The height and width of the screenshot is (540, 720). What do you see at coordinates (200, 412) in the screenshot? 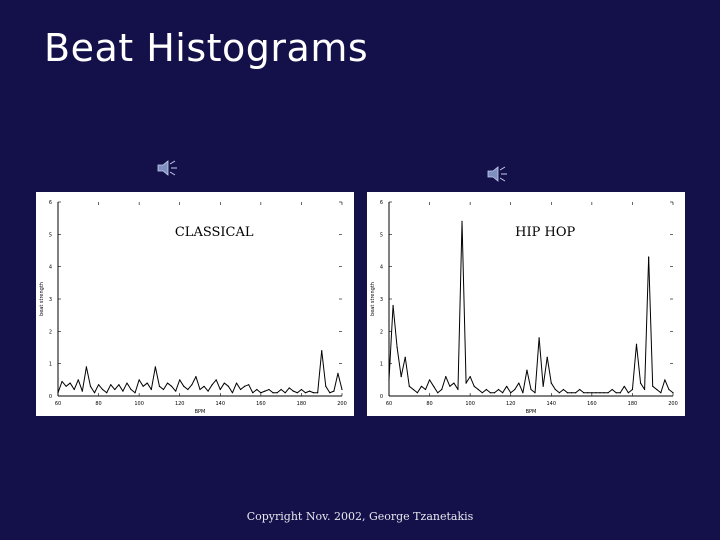
I see `x-axis-label: BPM` at bounding box center [200, 412].